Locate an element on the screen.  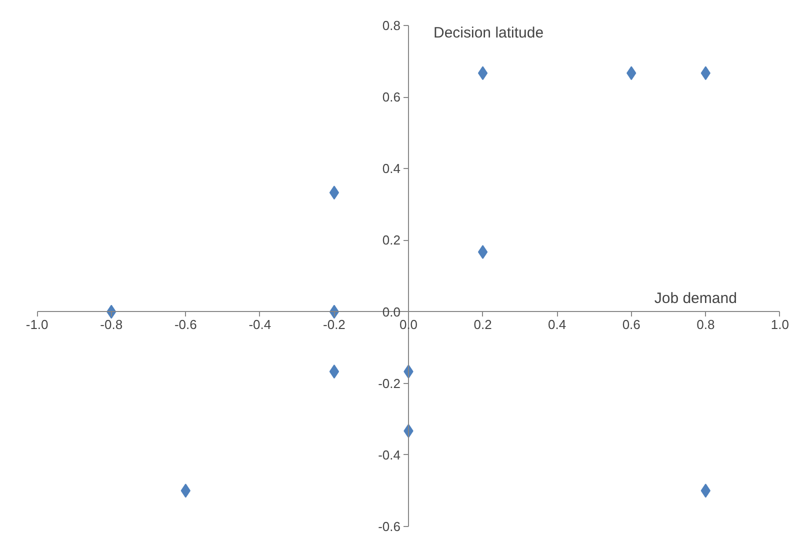
x-tick-label: 0.4 is located at coordinates (557, 324).